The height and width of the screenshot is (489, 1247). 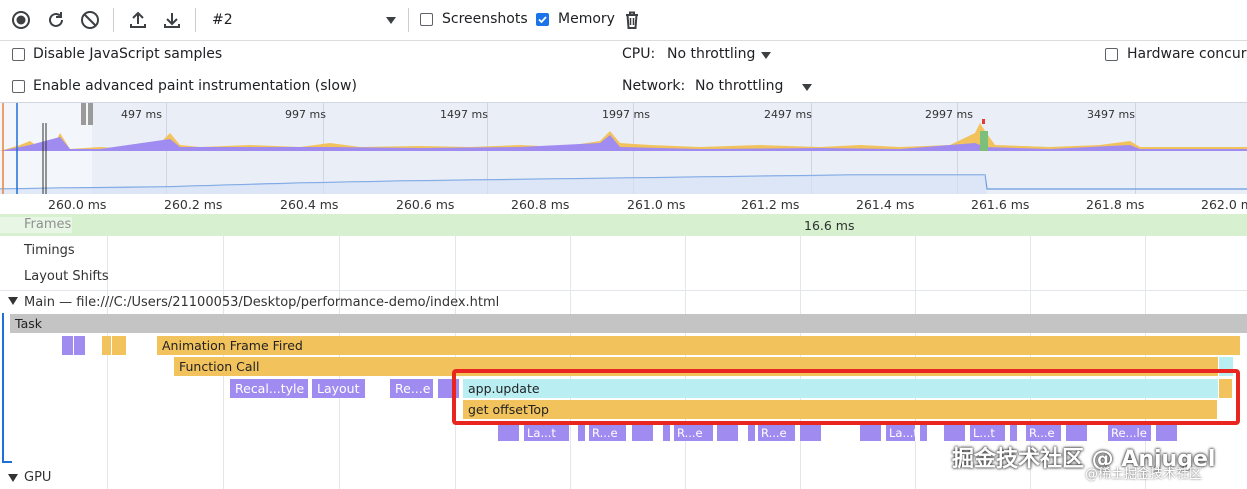 What do you see at coordinates (699, 345) in the screenshot?
I see `animation-frame-fired-bar: Animation Frame Fired` at bounding box center [699, 345].